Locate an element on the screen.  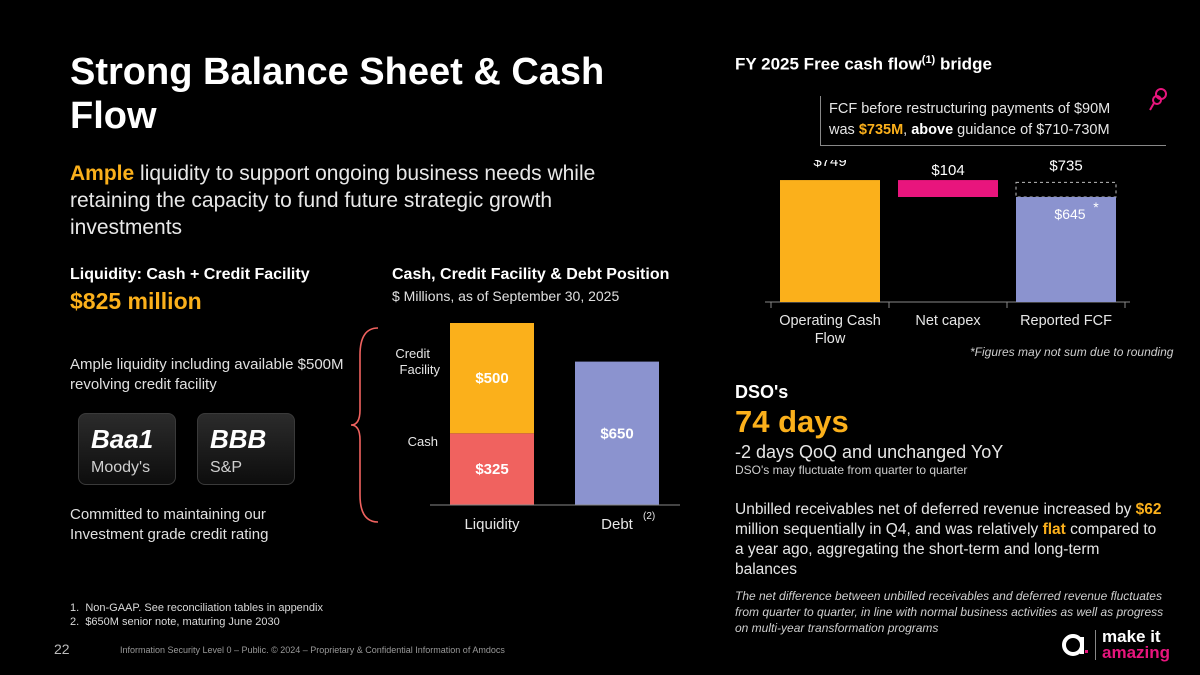
fcf-title-sup: (1) is located at coordinates (928, 60).